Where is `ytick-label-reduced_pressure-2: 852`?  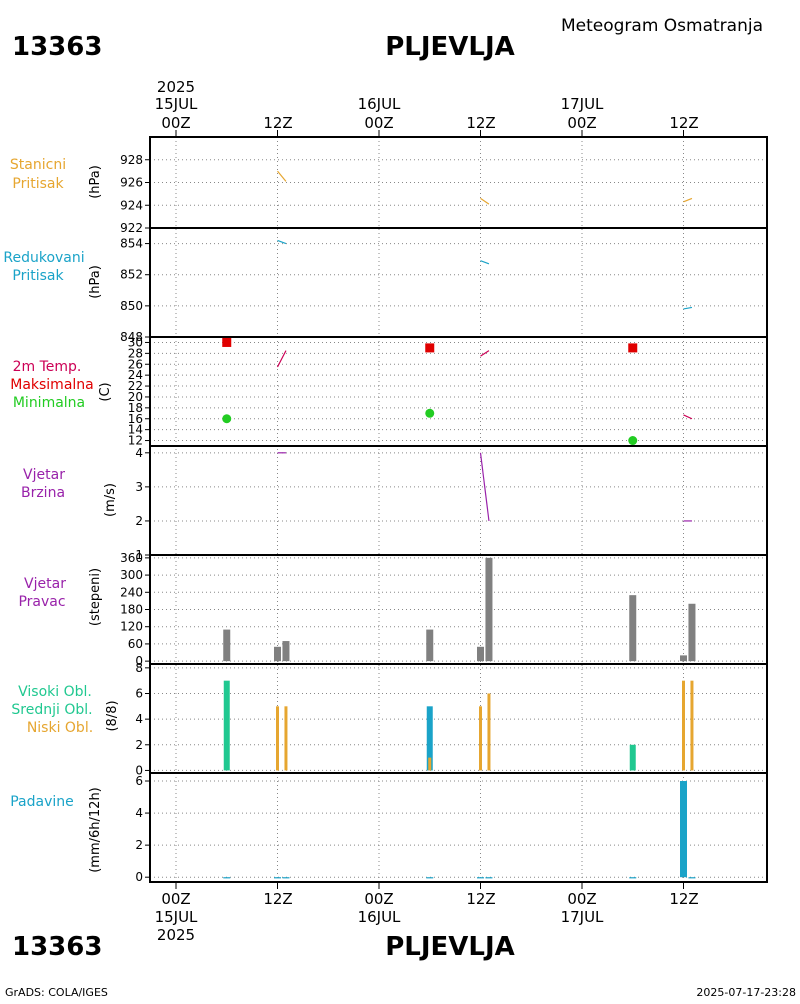 ytick-label-reduced_pressure-2: 852 is located at coordinates (131, 275).